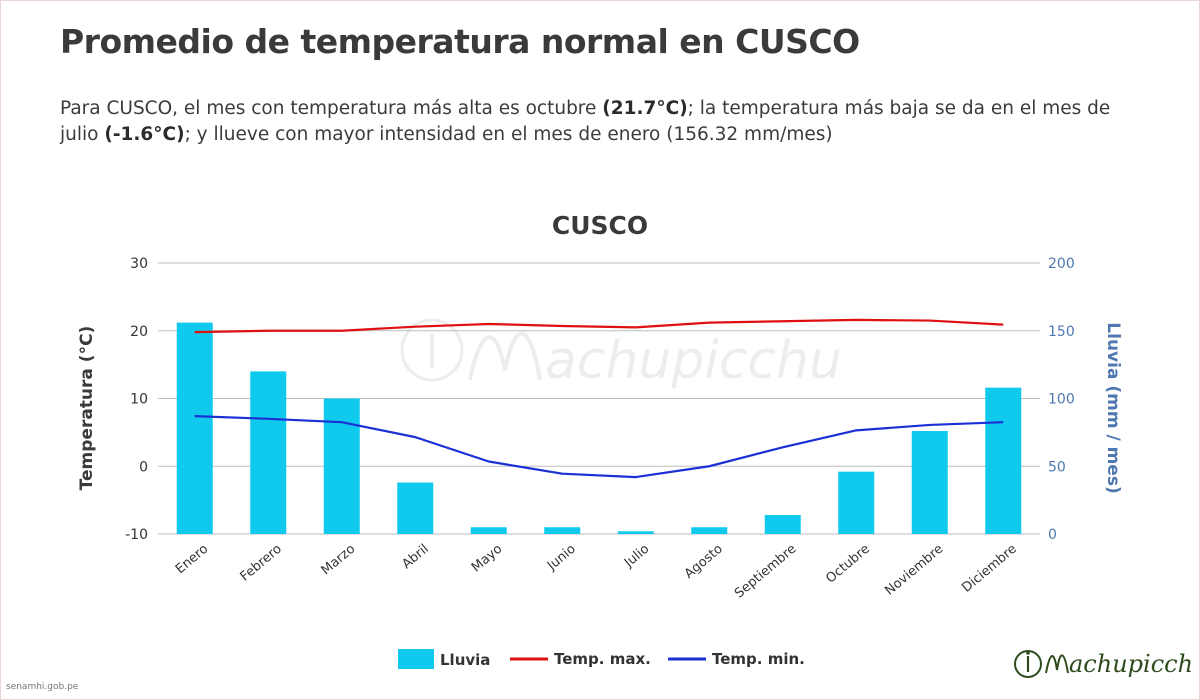 This screenshot has height=700, width=1200. What do you see at coordinates (465, 660) in the screenshot?
I see `legend-label-rain: Lluvia` at bounding box center [465, 660].